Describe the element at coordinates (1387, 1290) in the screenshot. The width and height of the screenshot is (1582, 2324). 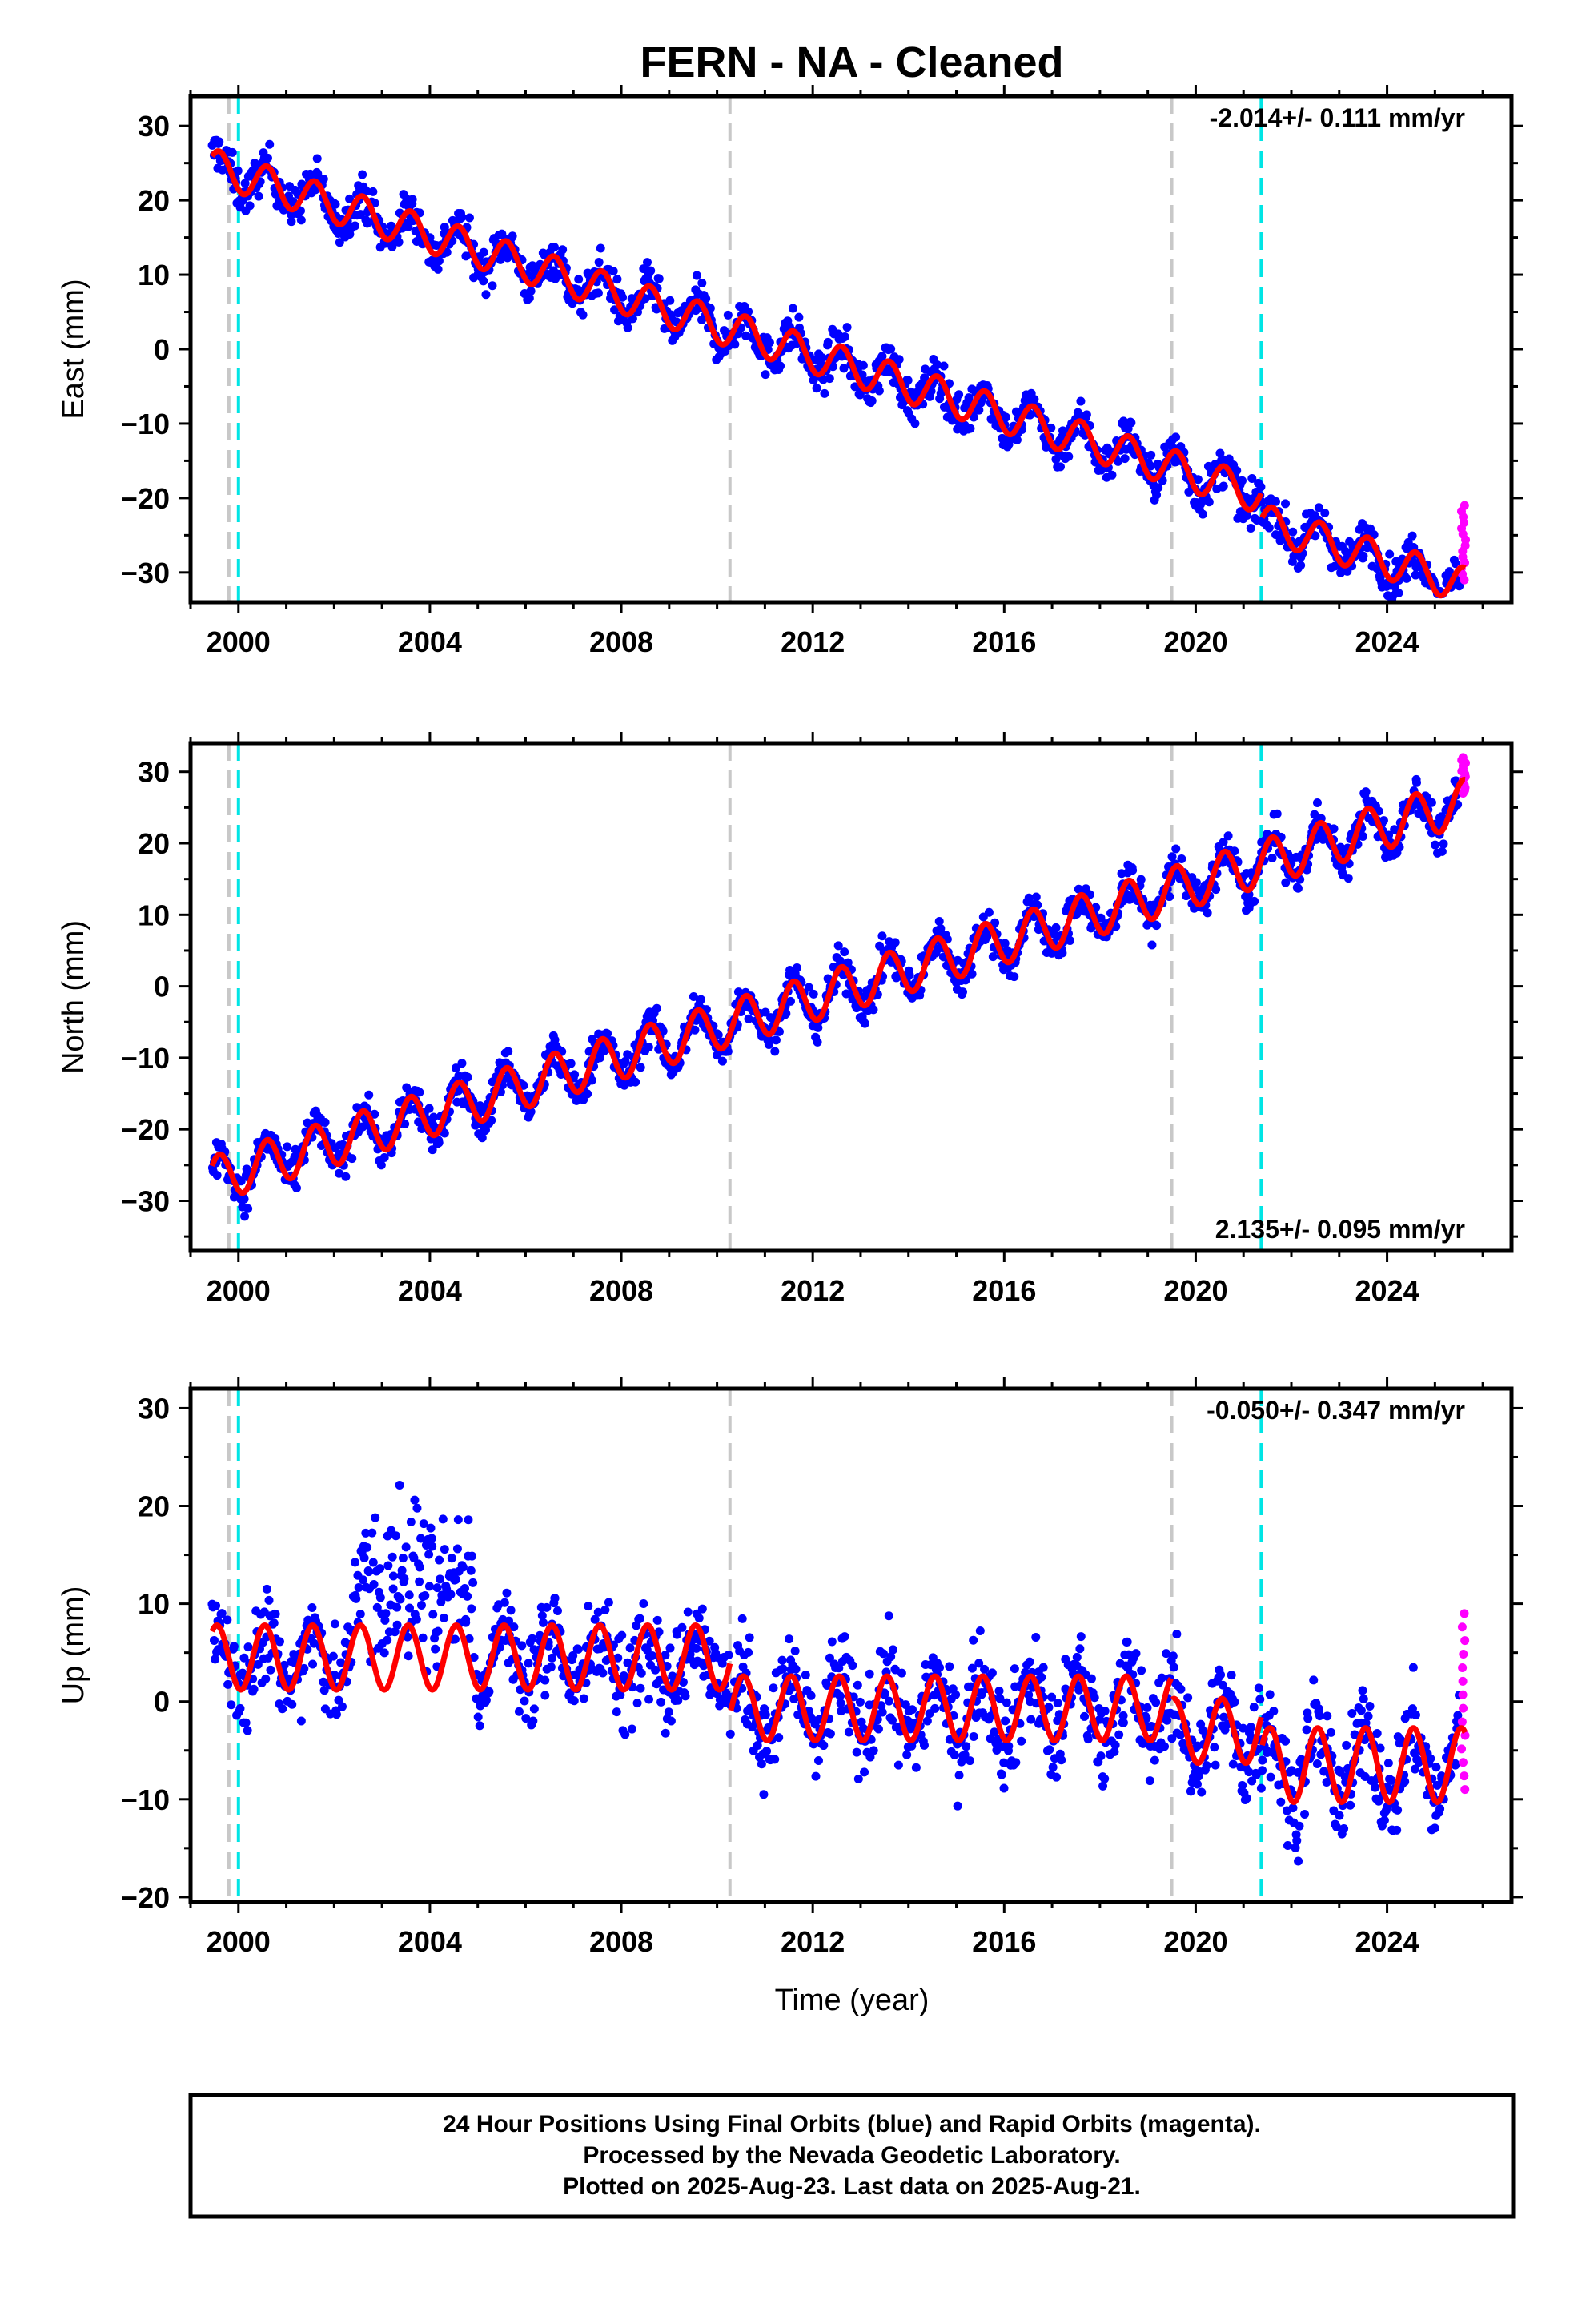
I see `x-tick-label: 2024` at that location.